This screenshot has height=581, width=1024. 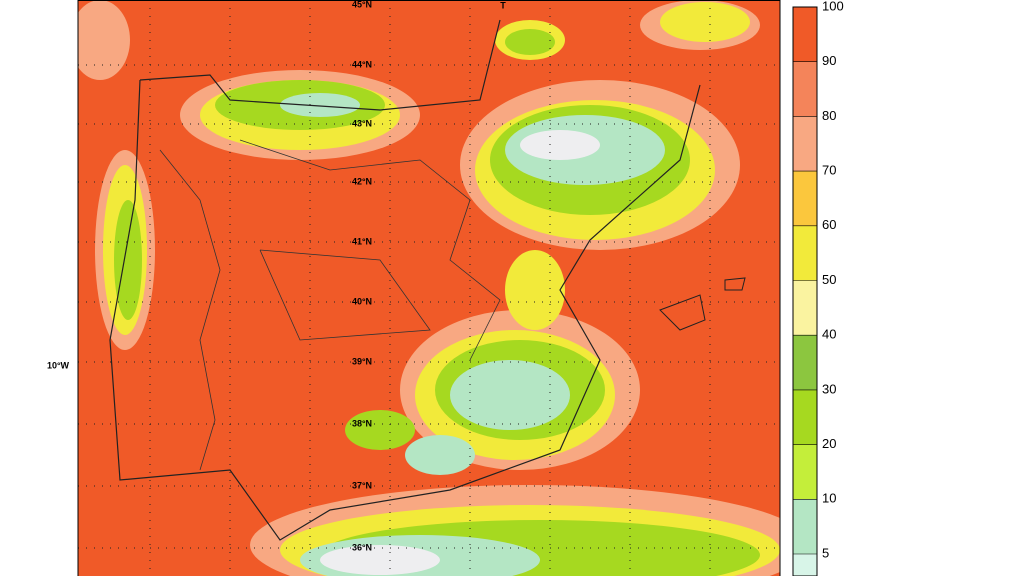 I want to click on lat-label: 44°N, so click(x=362, y=64).